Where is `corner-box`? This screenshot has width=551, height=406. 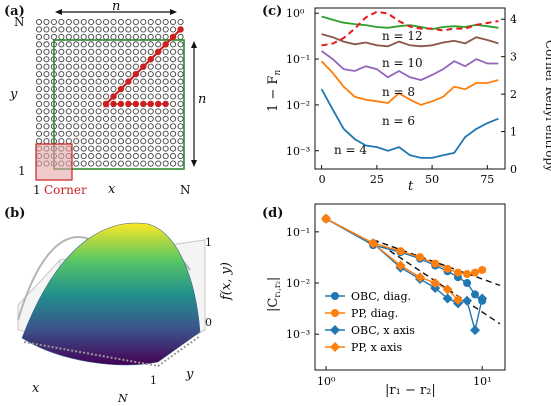
corner-box is located at coordinates (54, 162).